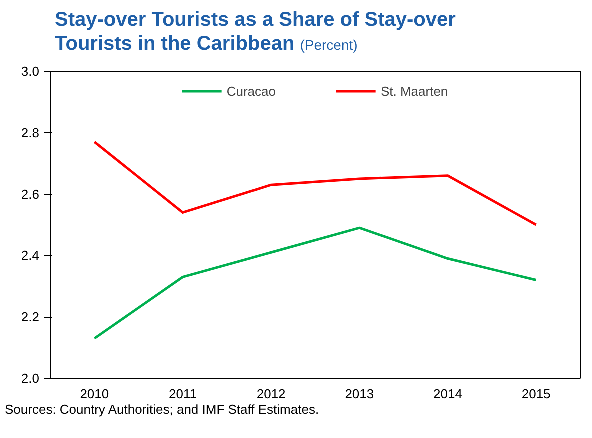 The height and width of the screenshot is (438, 592). What do you see at coordinates (162, 410) in the screenshot?
I see `source-note: Sources: Country Authorities; and IMF Staff Estimates.` at bounding box center [162, 410].